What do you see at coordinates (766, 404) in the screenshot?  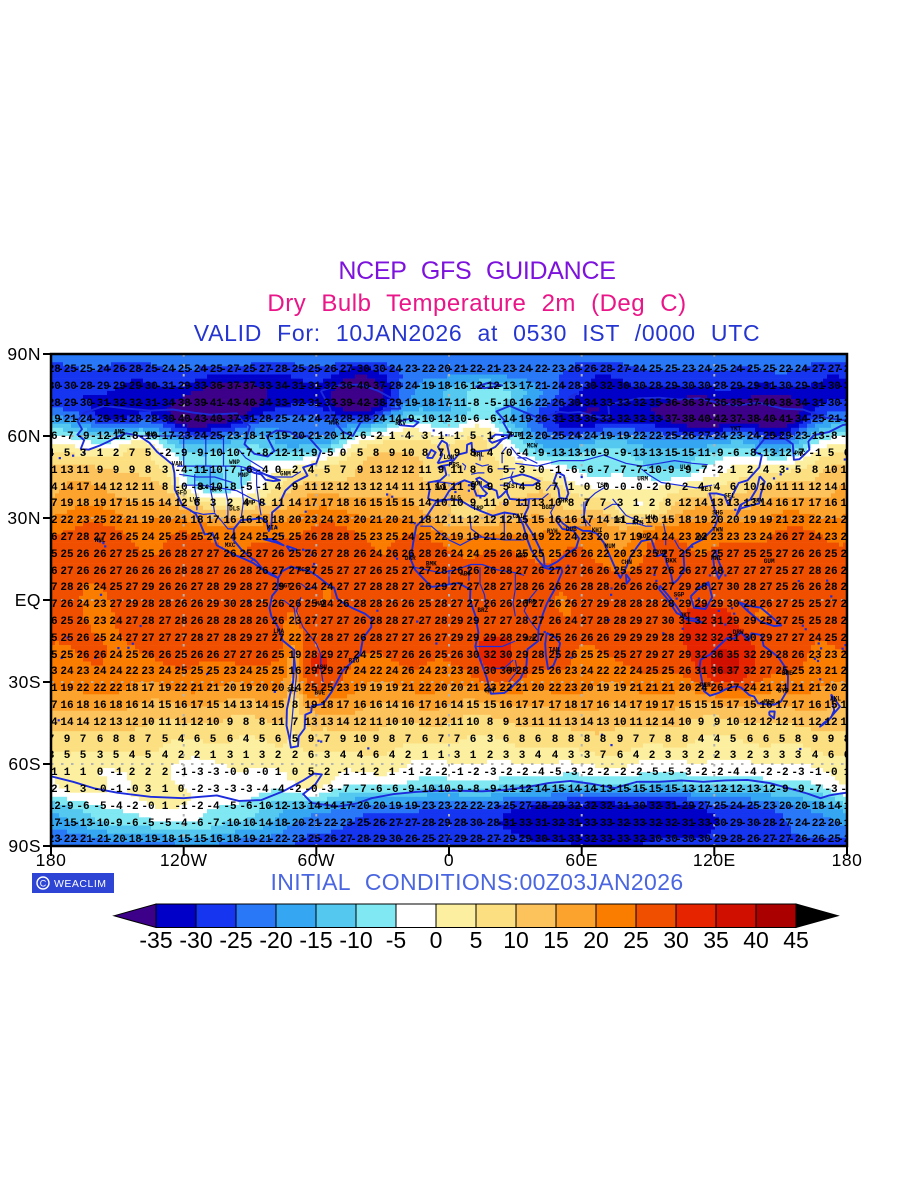 I see `svg-text: -40` at bounding box center [766, 404].